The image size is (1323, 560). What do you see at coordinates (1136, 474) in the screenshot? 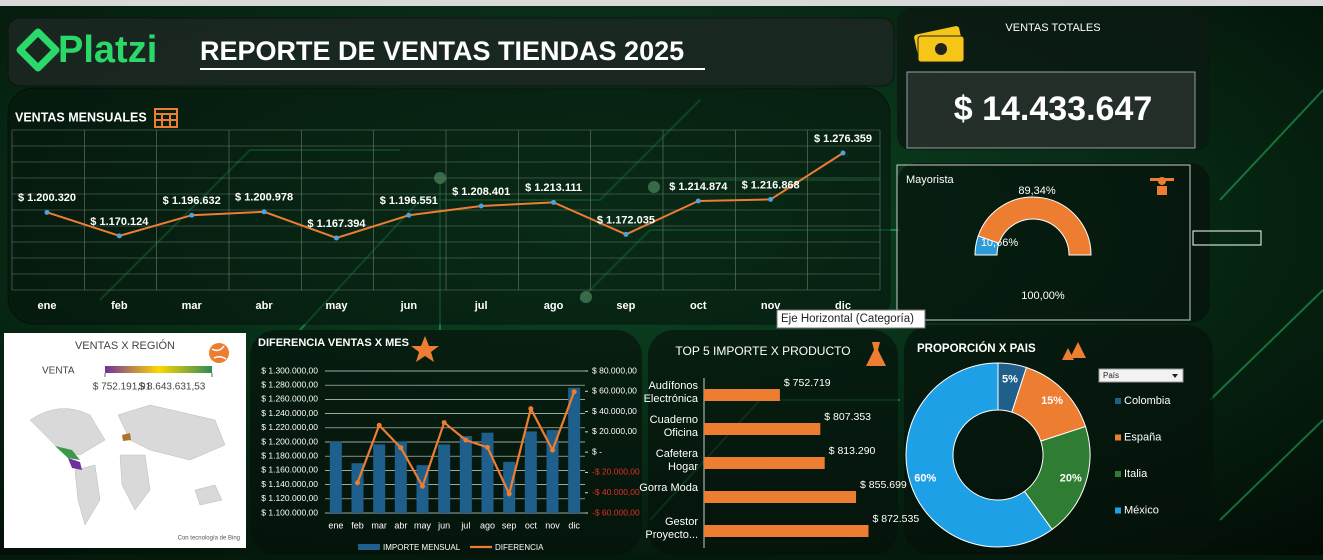
I see `legend-label: Italia` at bounding box center [1136, 474].